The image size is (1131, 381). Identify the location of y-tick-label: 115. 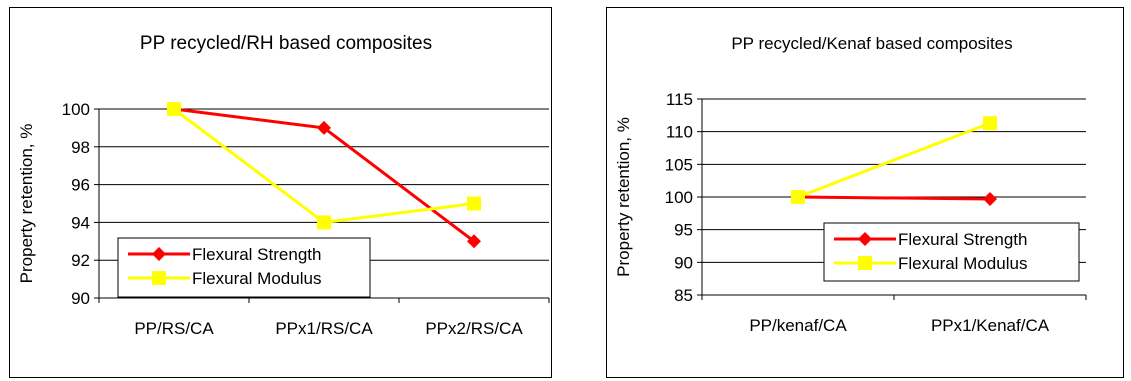
(679, 99).